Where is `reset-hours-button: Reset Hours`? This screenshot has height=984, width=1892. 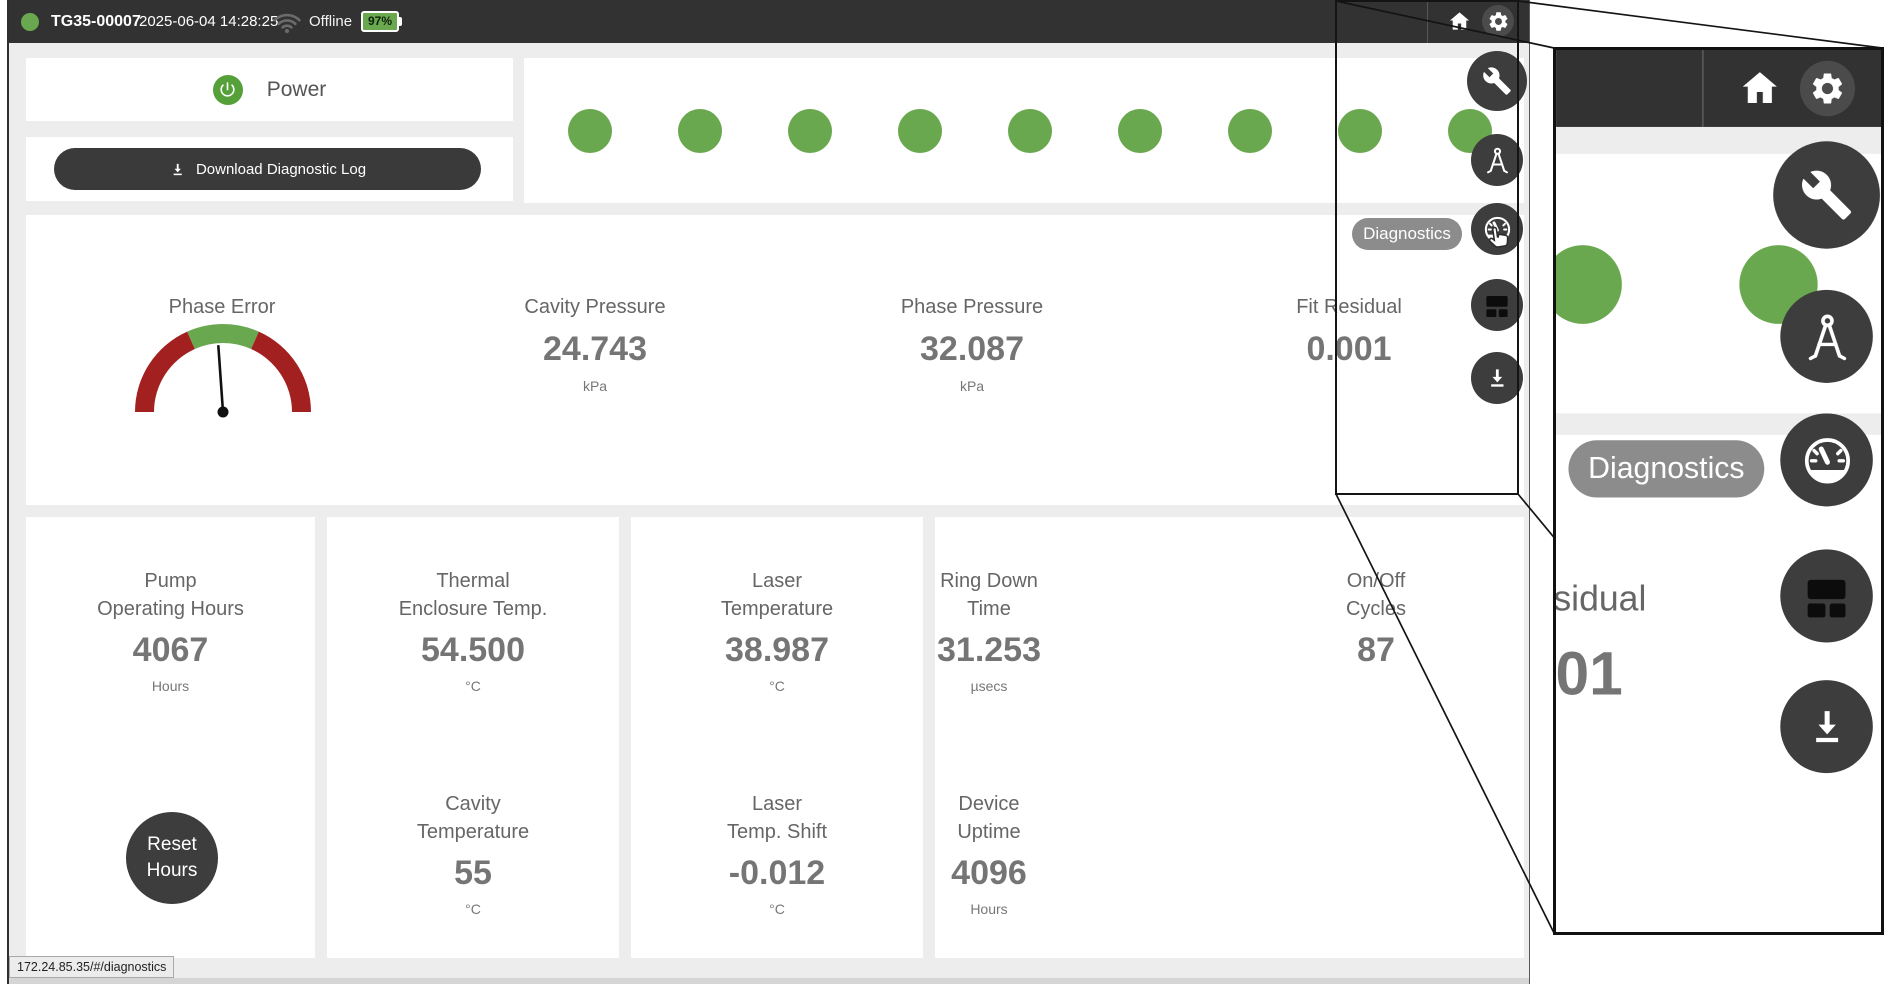
reset-hours-button: Reset Hours is located at coordinates (172, 858).